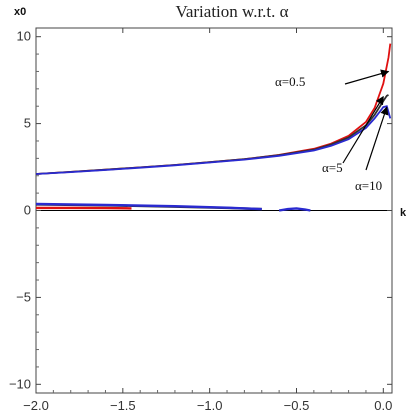 This screenshot has width=415, height=415. I want to click on y-axis-label: x0, so click(20, 12).